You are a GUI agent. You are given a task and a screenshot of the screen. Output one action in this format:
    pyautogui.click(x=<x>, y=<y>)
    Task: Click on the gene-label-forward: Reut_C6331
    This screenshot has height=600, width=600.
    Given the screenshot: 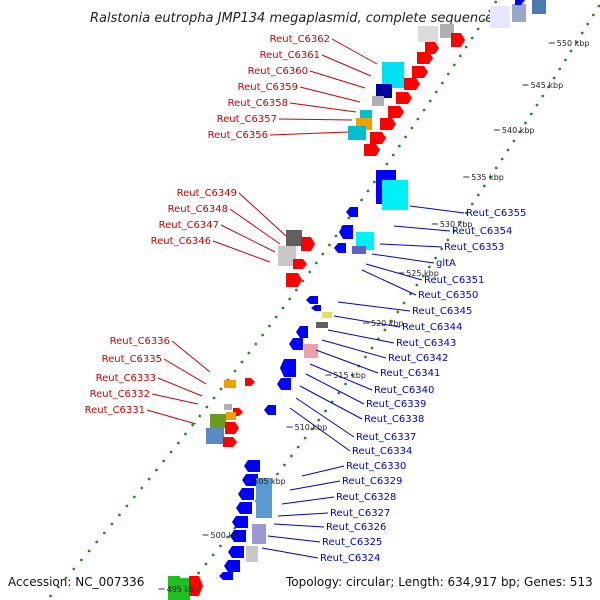 What is the action you would take?
    pyautogui.click(x=115, y=410)
    